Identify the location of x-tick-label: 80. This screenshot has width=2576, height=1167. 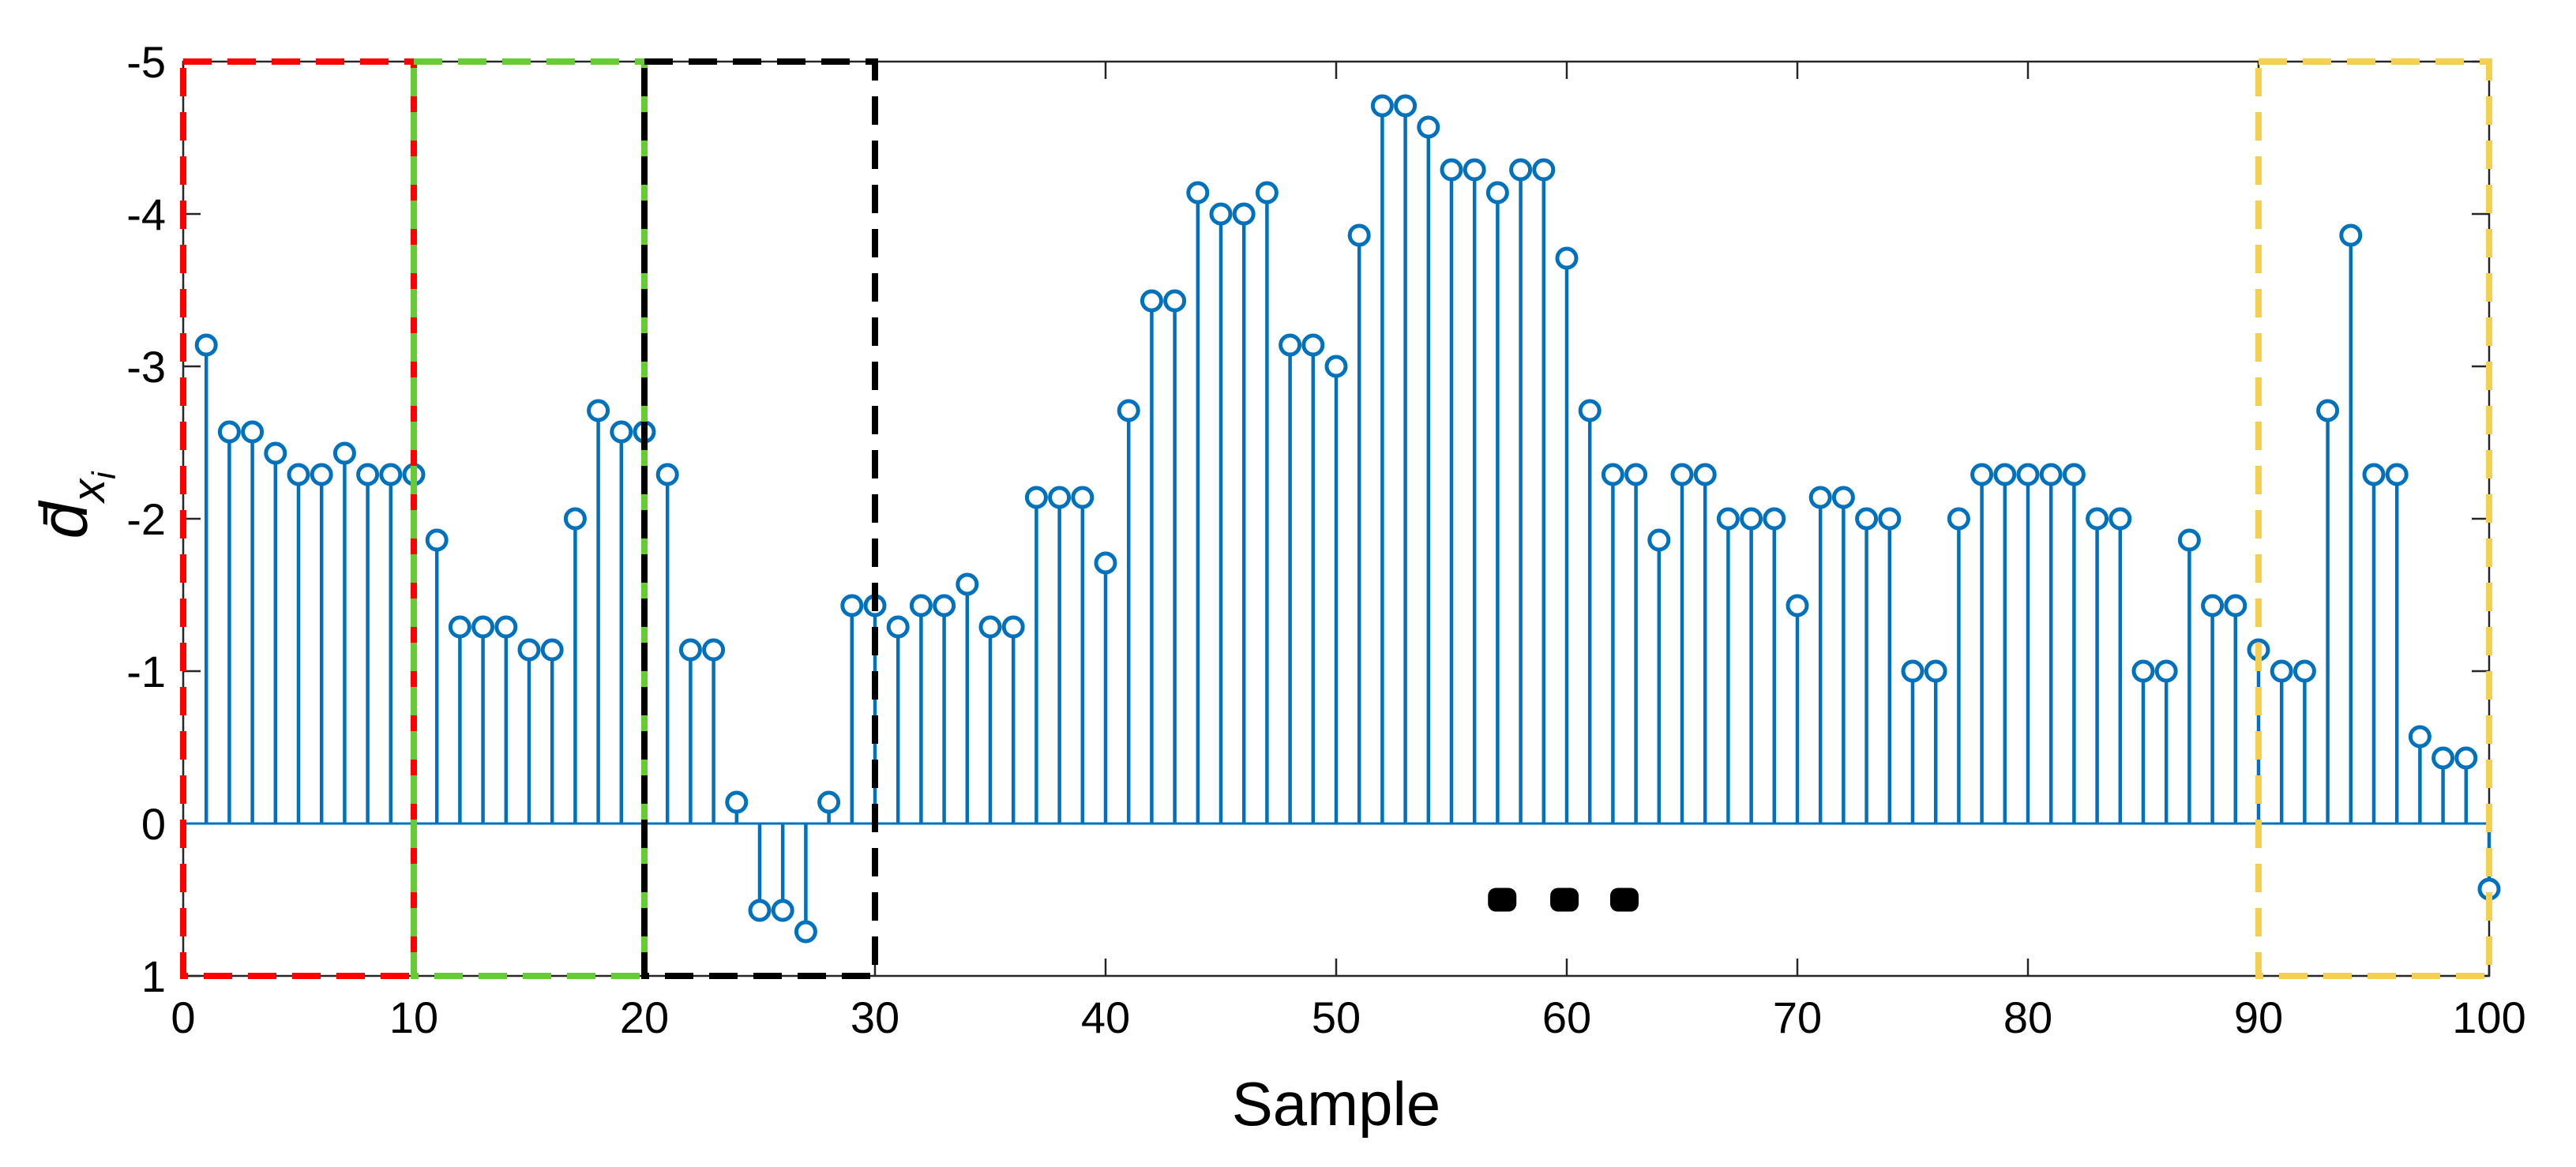
(2027, 1017).